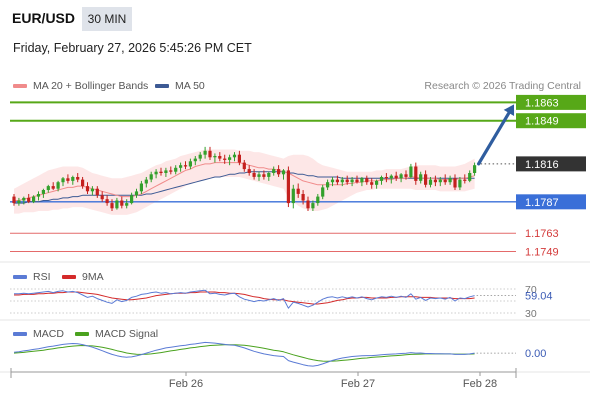  Describe the element at coordinates (244, 178) in the screenshot. I see `candles-layer` at that location.